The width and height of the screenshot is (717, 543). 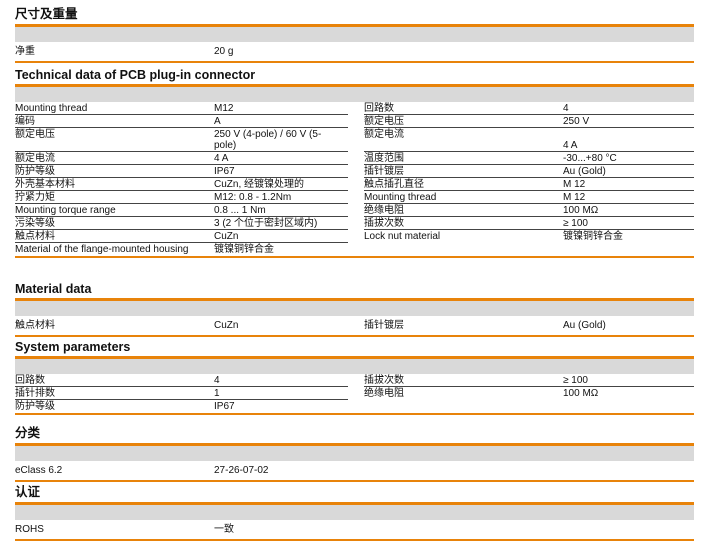 I want to click on section: Material data 触点材料 CuZn 插针镀层 Au (Gold), so click(x=354, y=305).